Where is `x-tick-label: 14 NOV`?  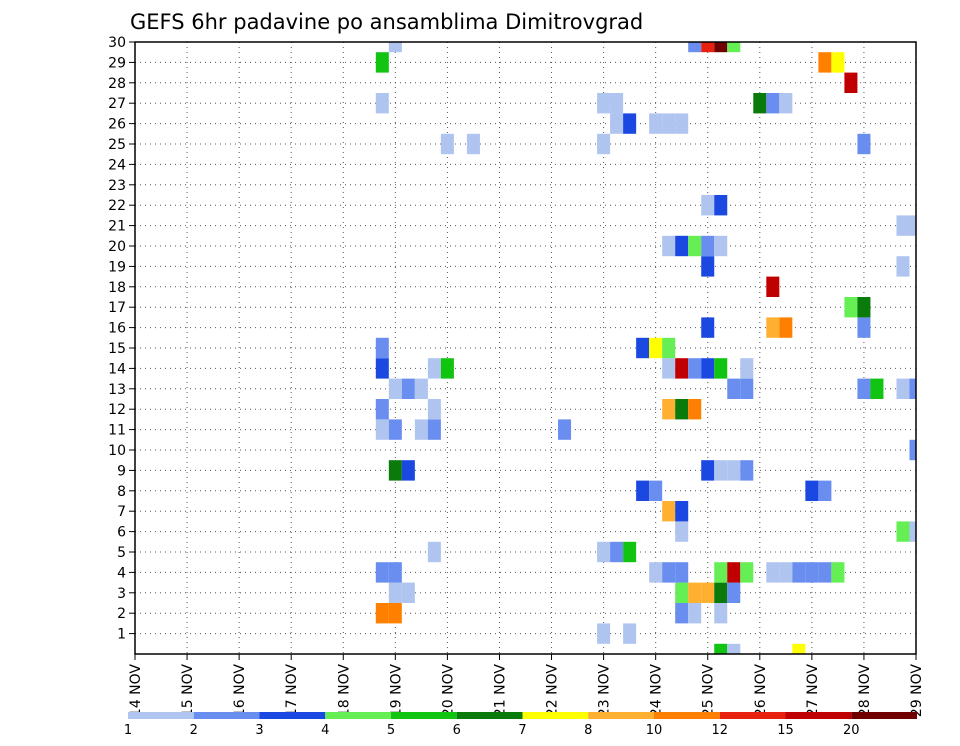 x-tick-label: 14 NOV is located at coordinates (136, 691).